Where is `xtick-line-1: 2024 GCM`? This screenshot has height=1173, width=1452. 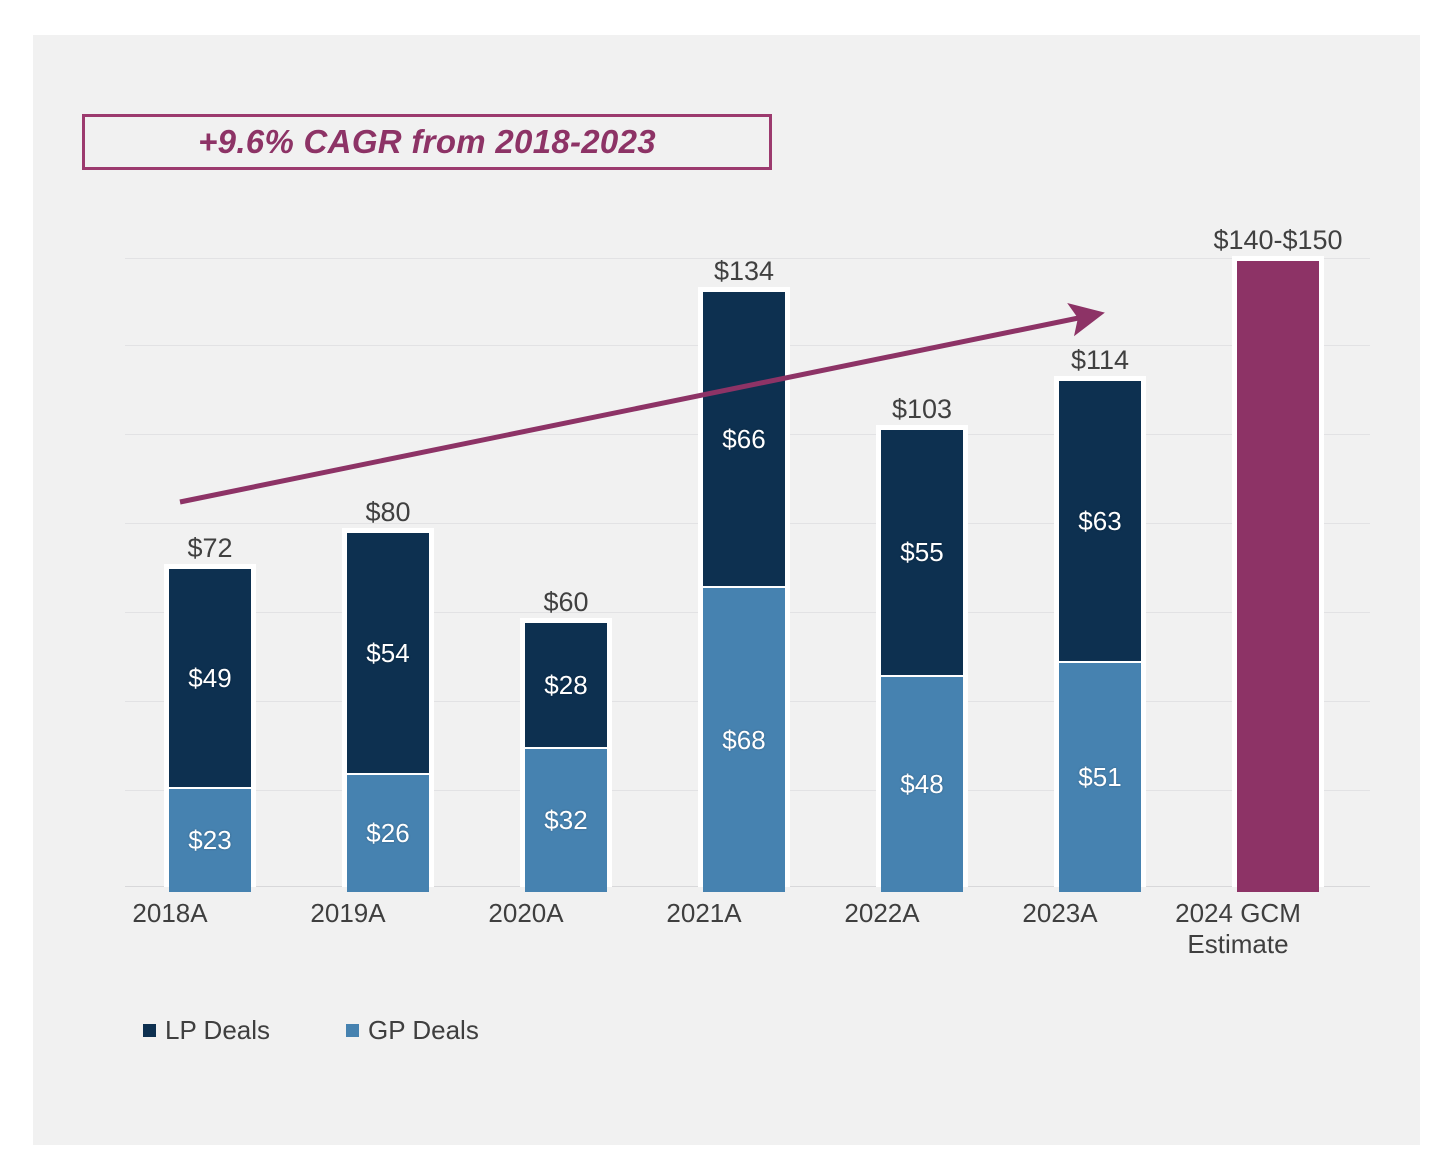 xtick-line-1: 2024 GCM is located at coordinates (1238, 913).